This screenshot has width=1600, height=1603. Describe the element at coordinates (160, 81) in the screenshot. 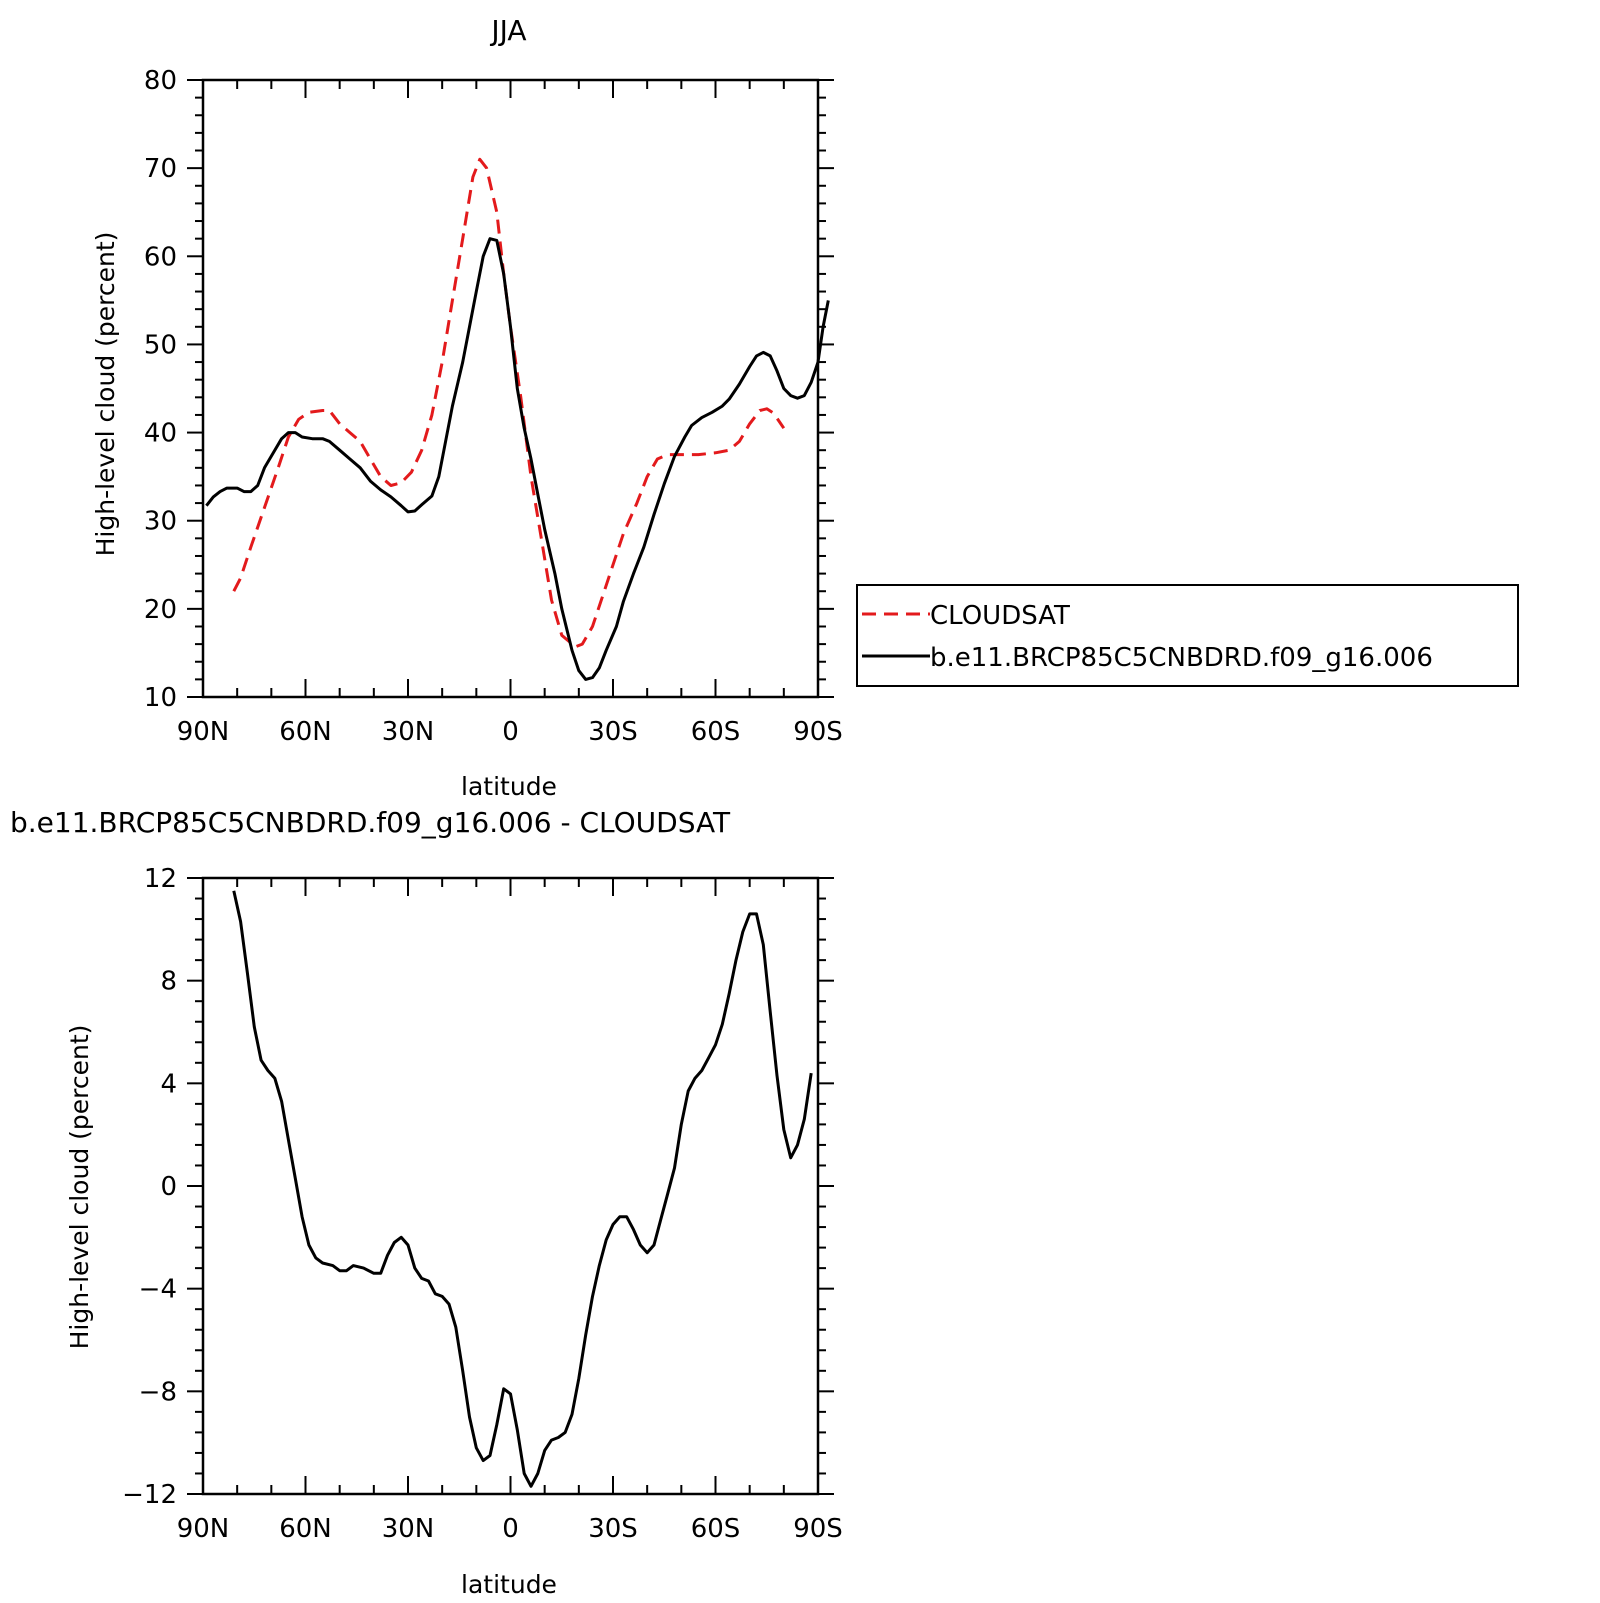

I see `top-panel-y-tick-label: 80` at that location.